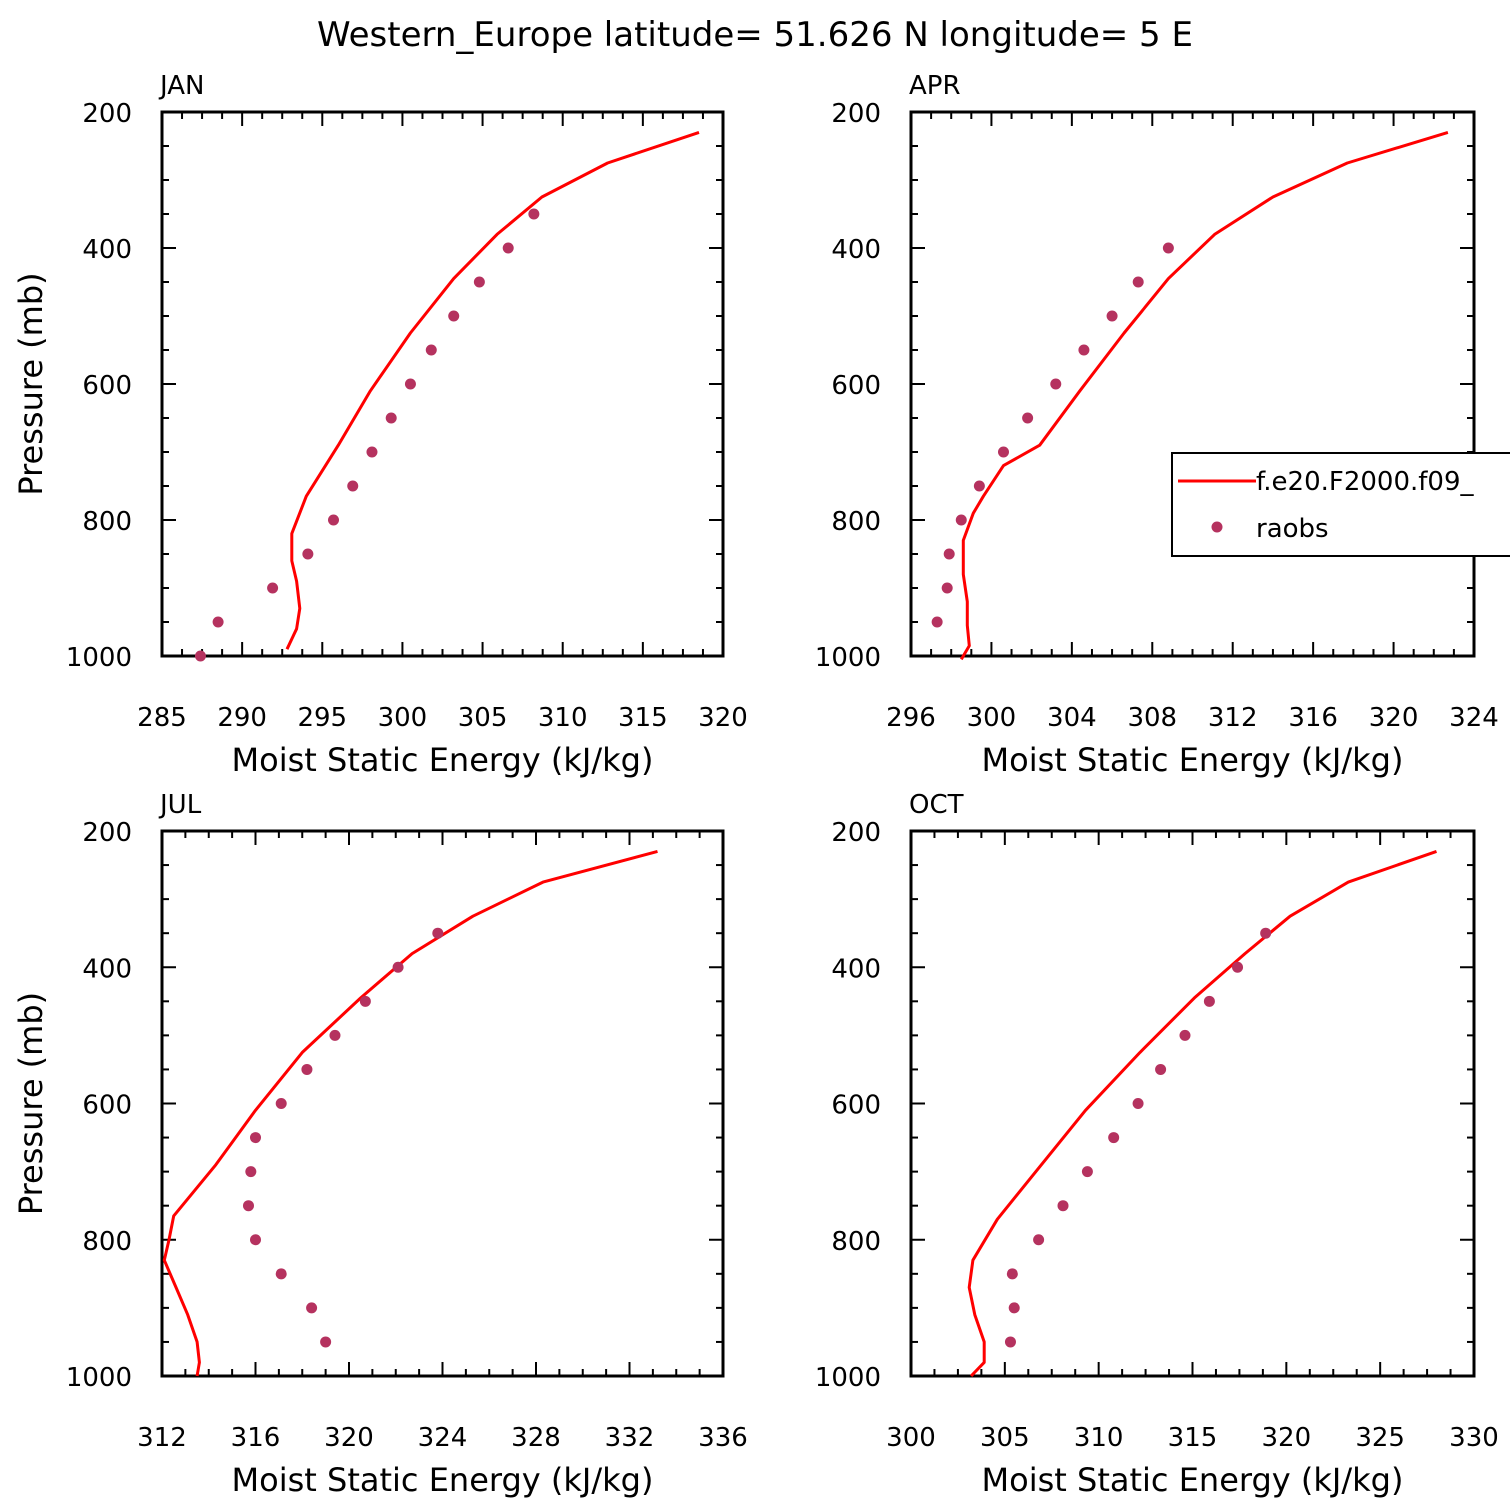  I want to click on panel-title: OCT, so click(936, 805).